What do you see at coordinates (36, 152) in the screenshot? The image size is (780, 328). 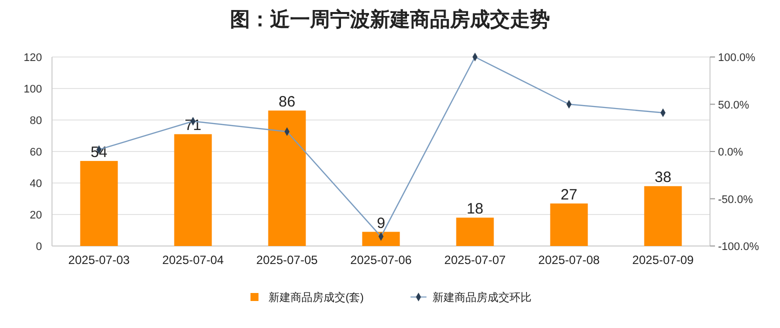 I see `y-tick-label: 60` at bounding box center [36, 152].